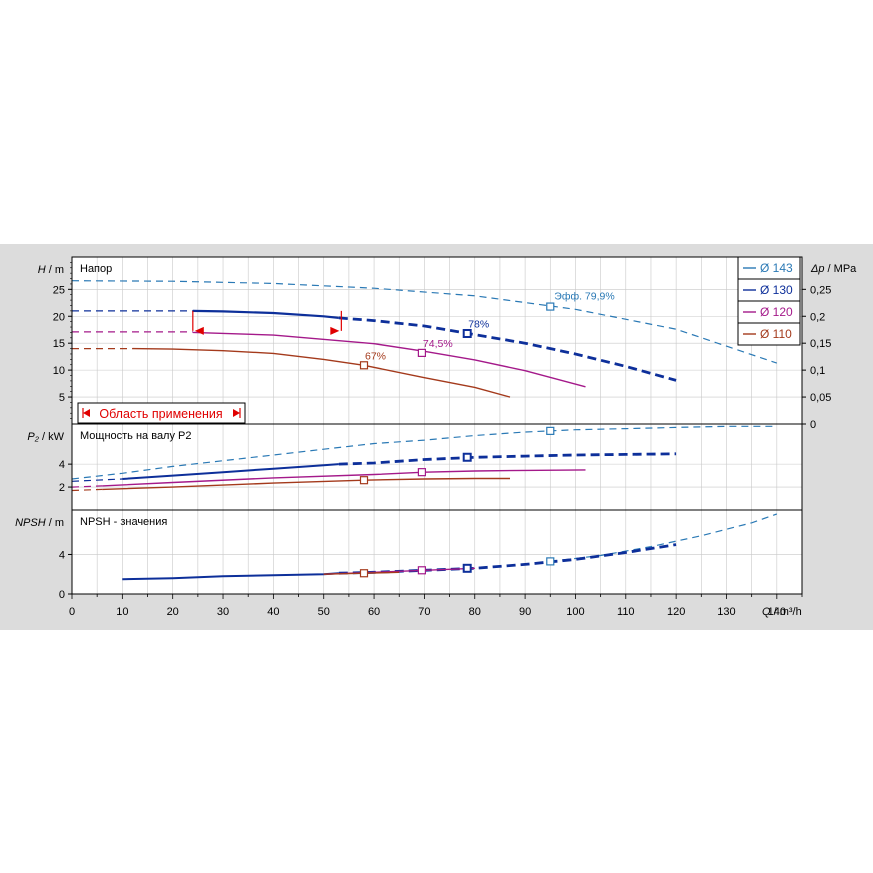 This screenshot has width=873, height=873. What do you see at coordinates (324, 612) in the screenshot?
I see `x-tick-label: 50` at bounding box center [324, 612].